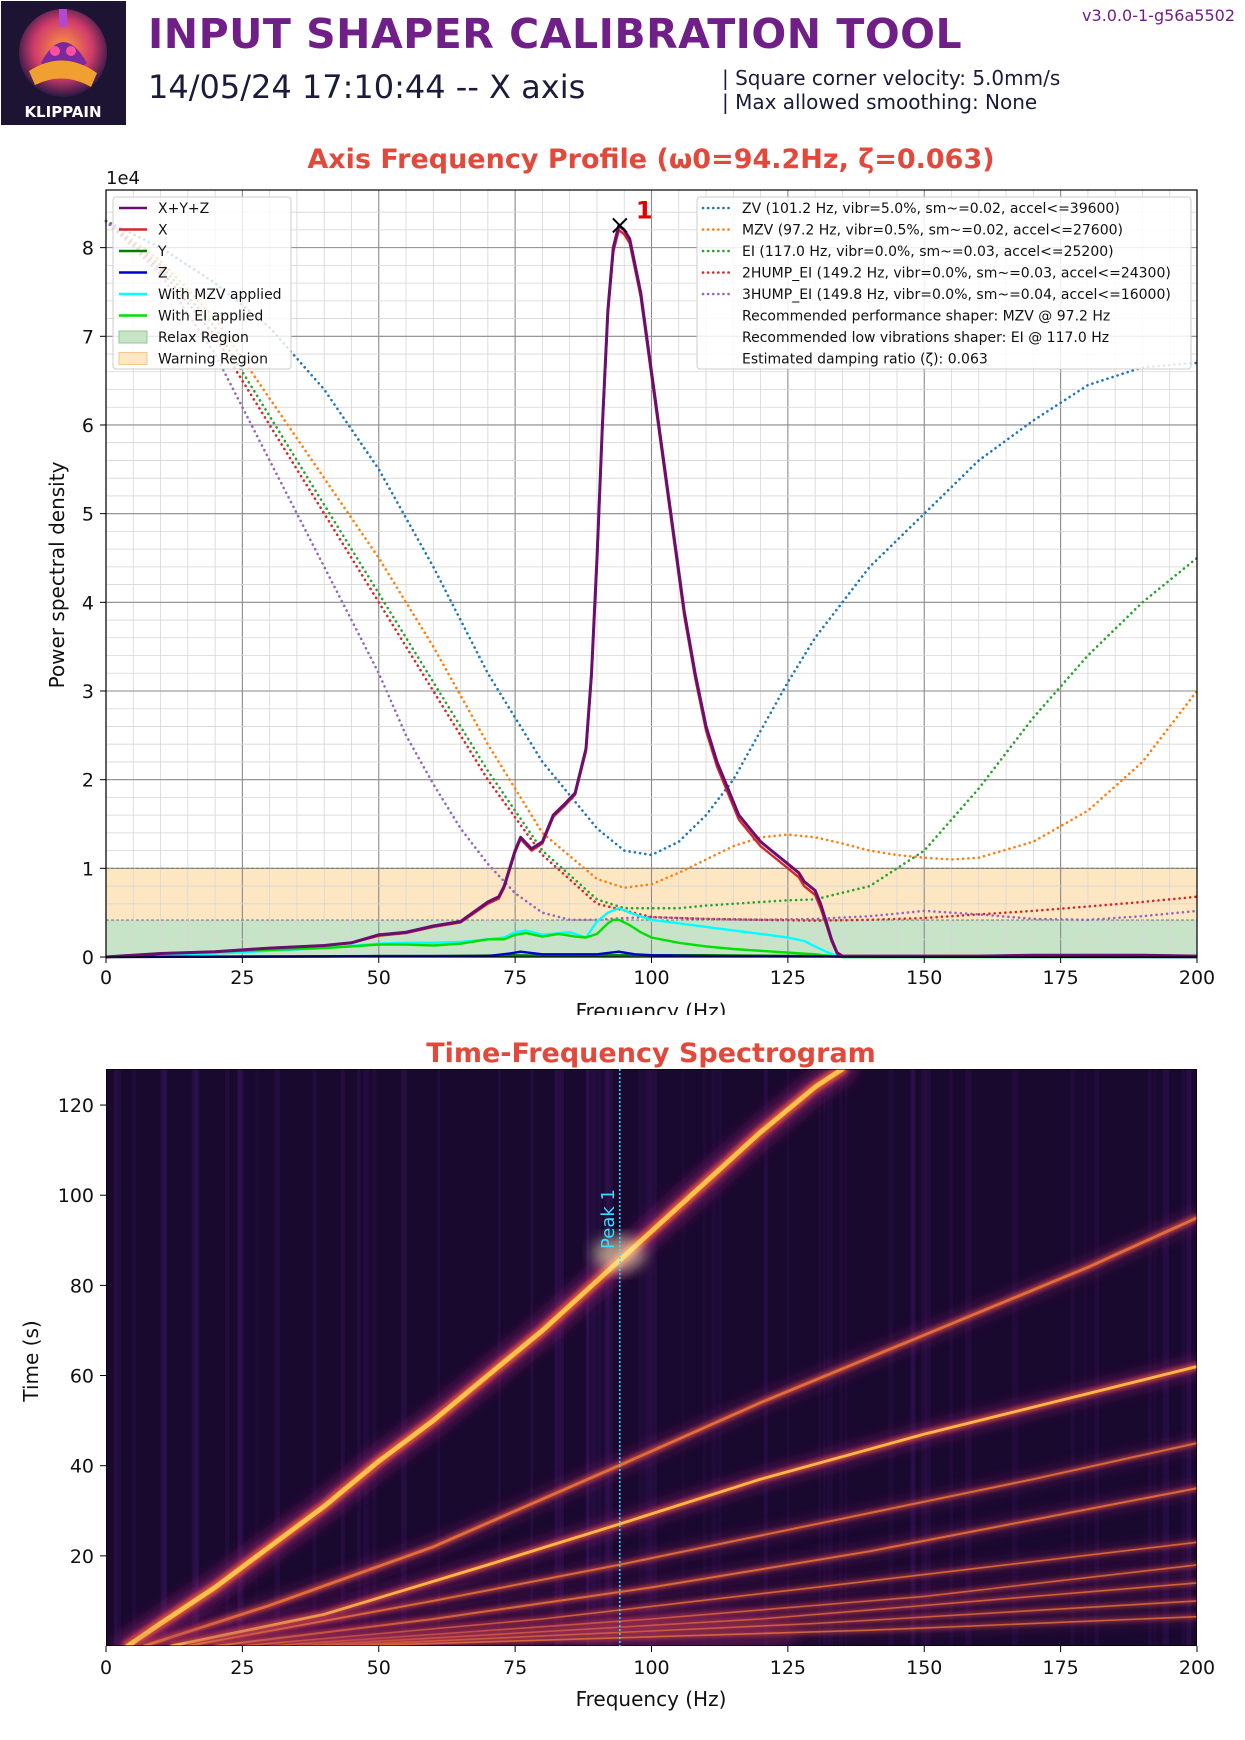  Describe the element at coordinates (62, 112) in the screenshot. I see `logo-text: KLIPPAIN` at that location.